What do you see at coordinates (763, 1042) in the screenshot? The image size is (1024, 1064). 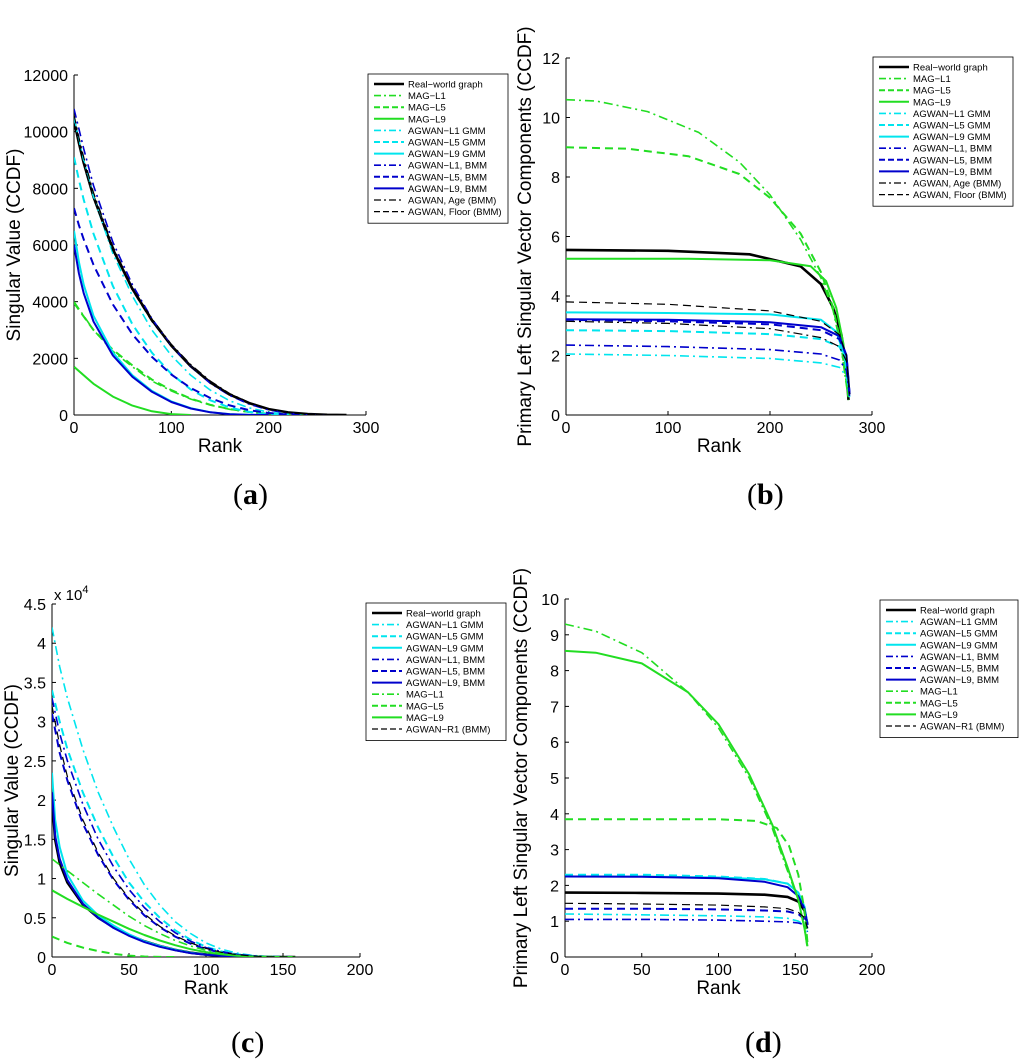 I see `panel-label-d: (d)` at bounding box center [763, 1042].